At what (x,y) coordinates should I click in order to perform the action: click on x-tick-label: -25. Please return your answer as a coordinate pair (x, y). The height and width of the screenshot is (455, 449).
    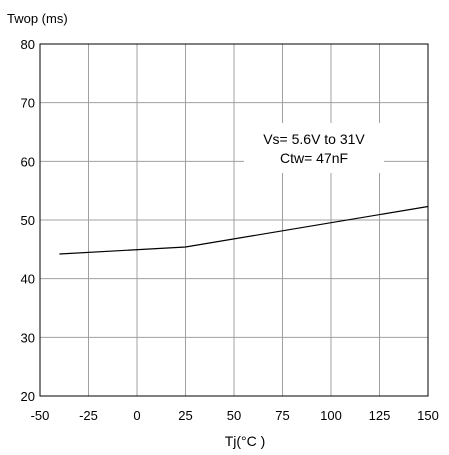
    Looking at the image, I should click on (88, 415).